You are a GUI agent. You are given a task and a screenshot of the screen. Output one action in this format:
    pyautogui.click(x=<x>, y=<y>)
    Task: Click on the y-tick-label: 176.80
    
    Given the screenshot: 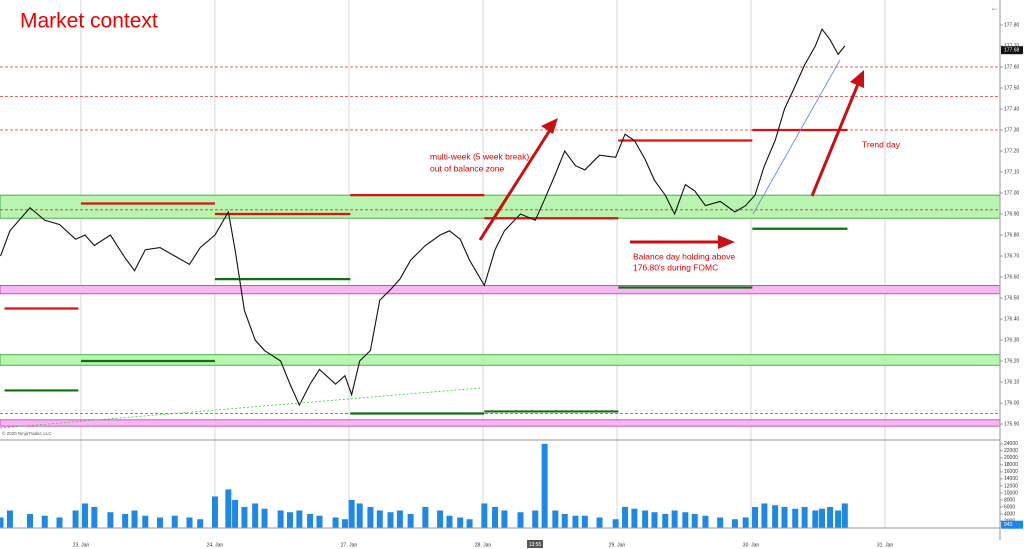 What is the action you would take?
    pyautogui.click(x=1012, y=235)
    